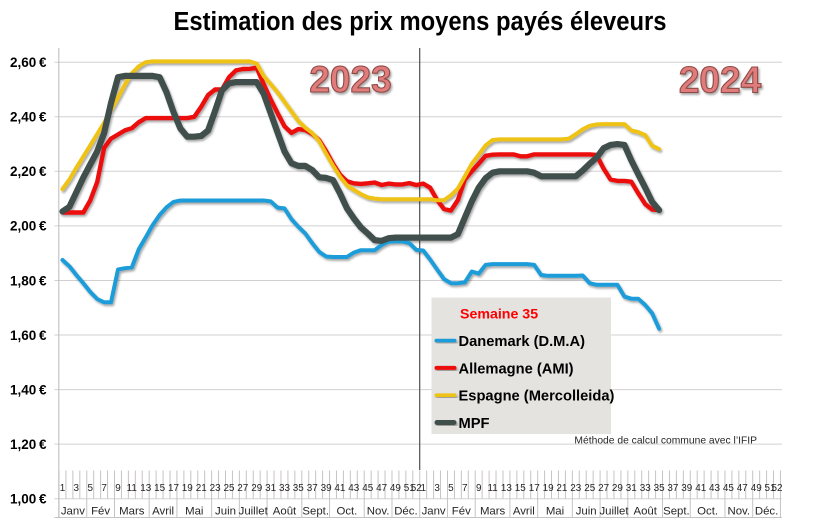  Describe the element at coordinates (28, 171) in the screenshot. I see `svg-text: 2,20 €` at that location.